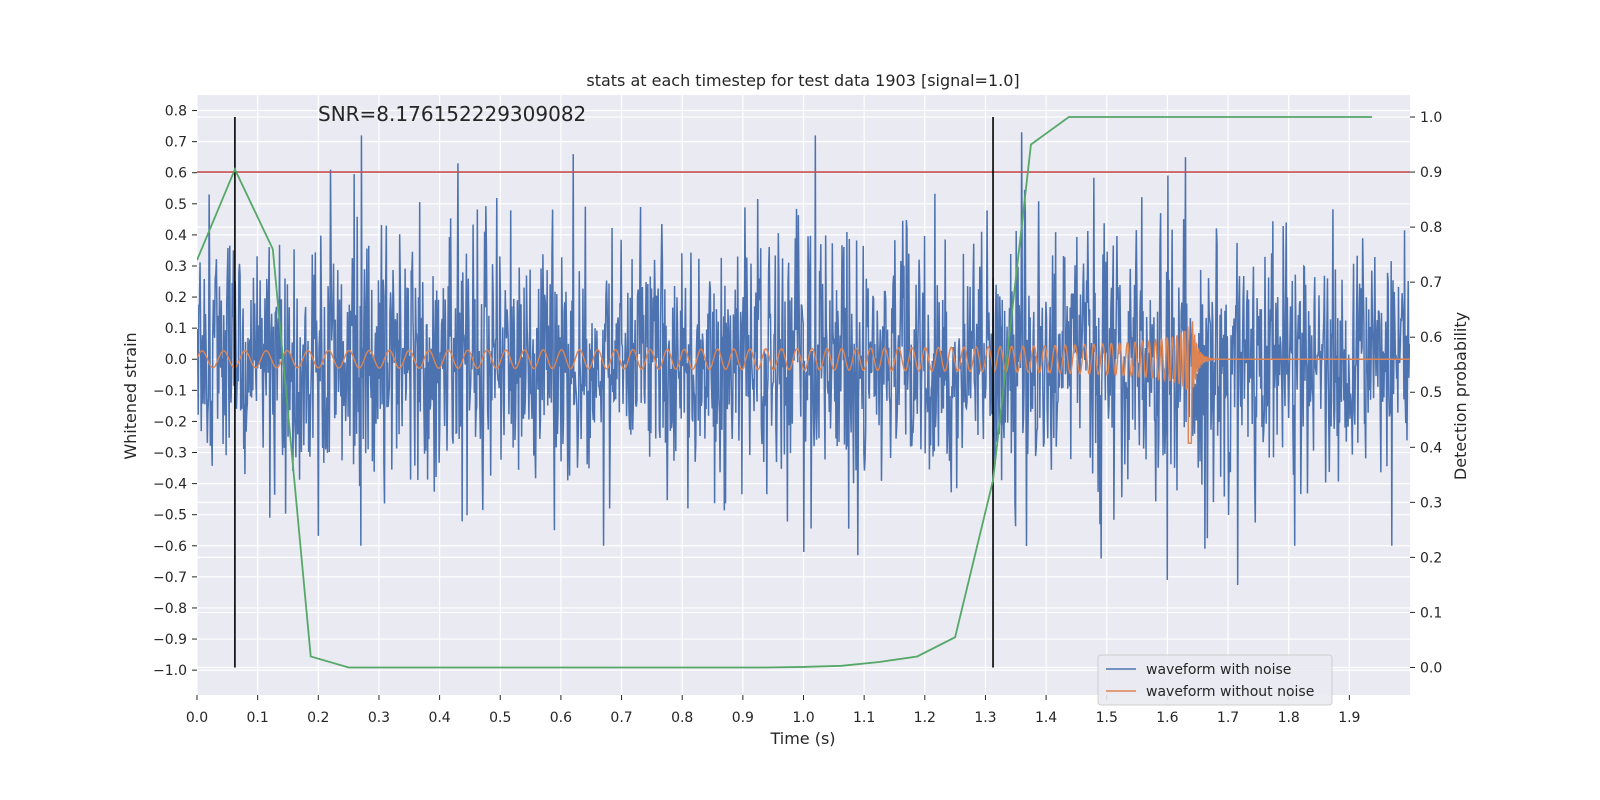  What do you see at coordinates (452, 114) in the screenshot?
I see `snr-annotation: SNR=8.176152229309082` at bounding box center [452, 114].